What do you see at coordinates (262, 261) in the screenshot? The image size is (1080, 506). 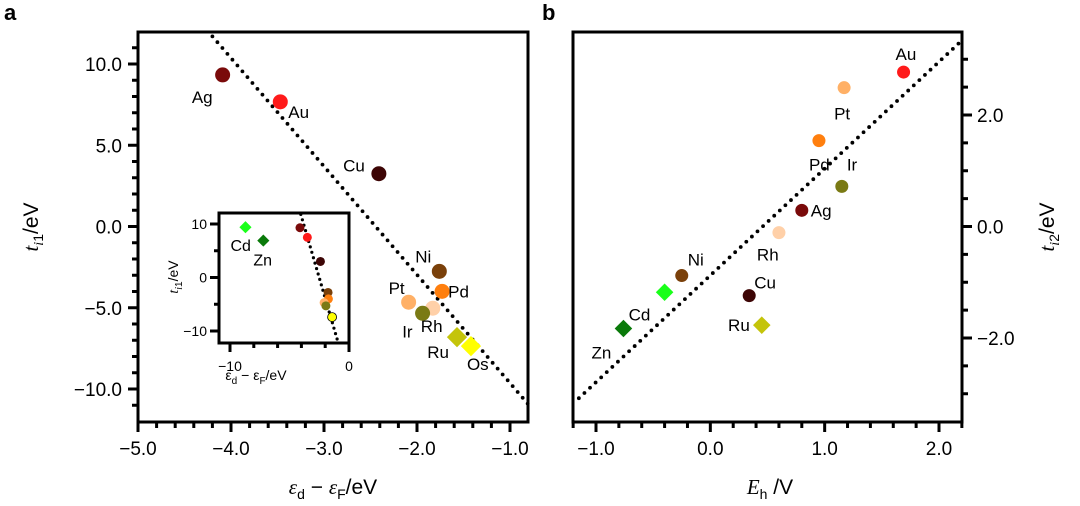 I see `inset-label-zn: Zn` at bounding box center [262, 261].